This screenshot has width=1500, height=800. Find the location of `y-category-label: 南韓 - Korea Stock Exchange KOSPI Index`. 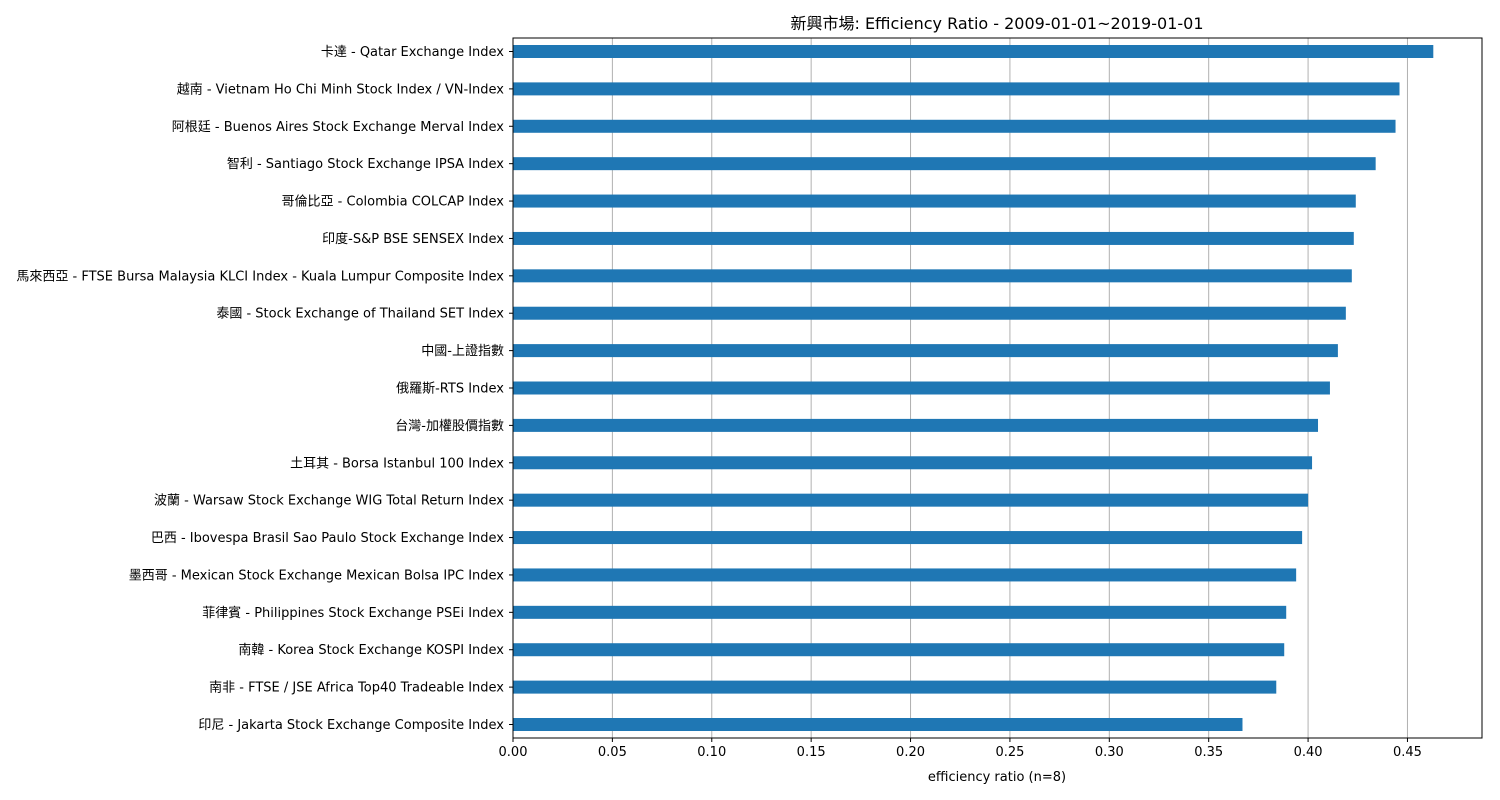

y-category-label: 南韓 - Korea Stock Exchange KOSPI Index is located at coordinates (371, 650).